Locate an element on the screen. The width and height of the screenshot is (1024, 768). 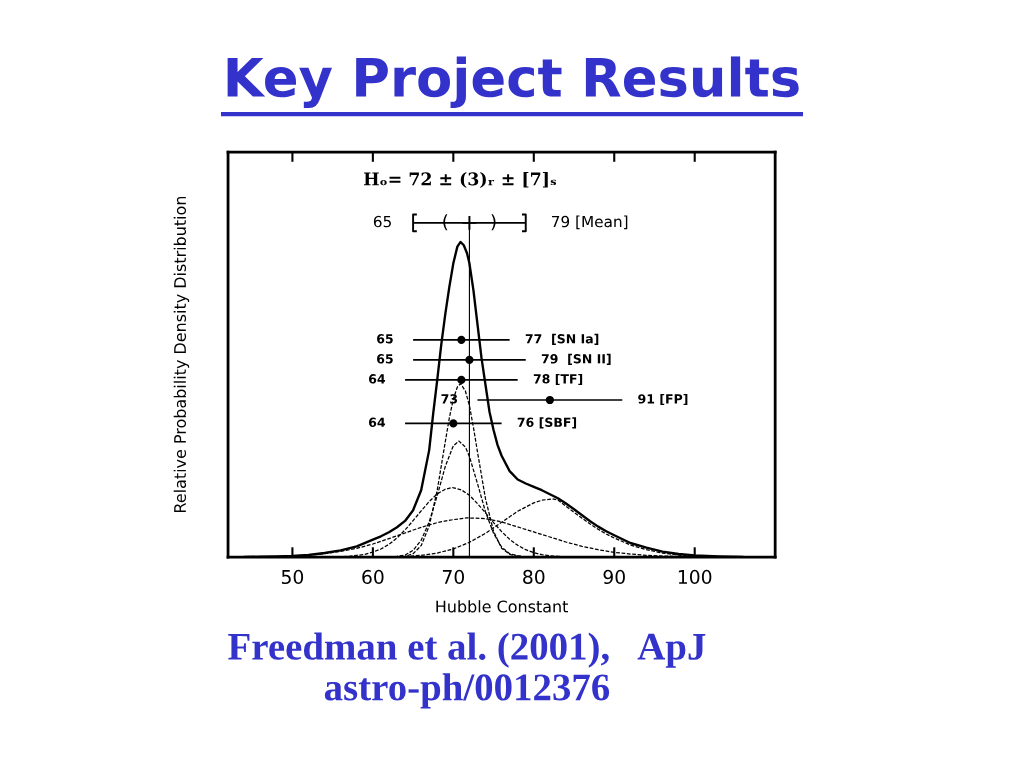
text: Freedman et al. (2001), ApJ astro-ph/0012376 is located at coordinates (467, 670).